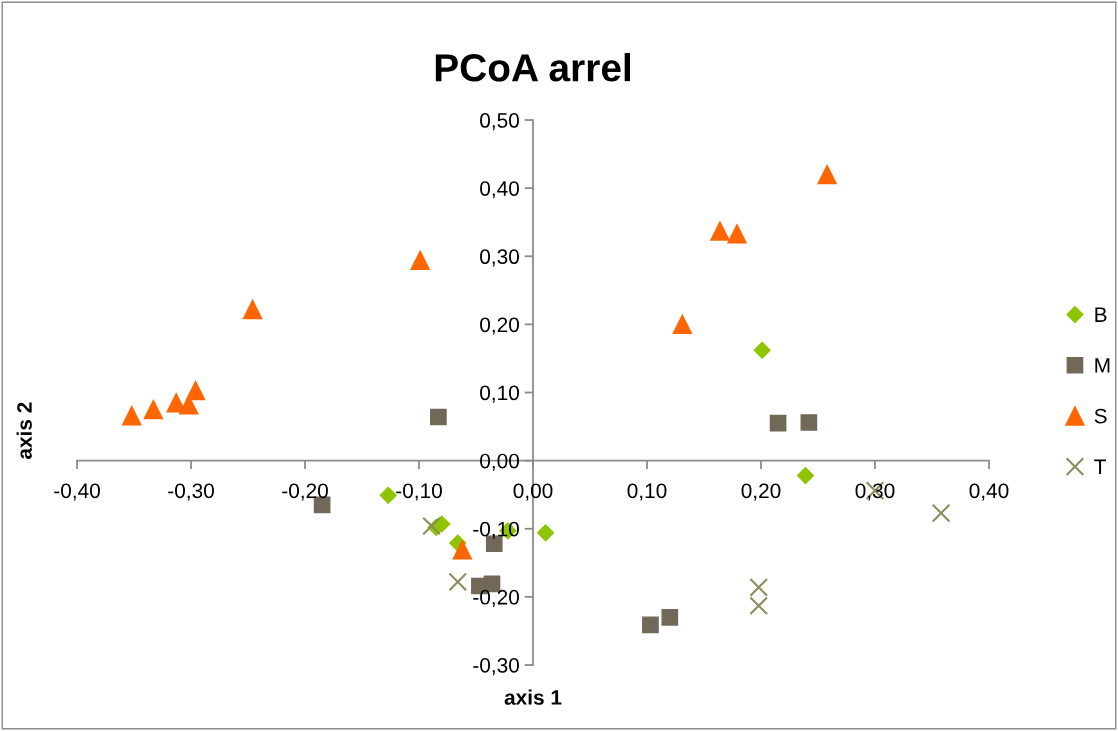 The image size is (1118, 731). What do you see at coordinates (499, 462) in the screenshot?
I see `y-tick-label: 0,00` at bounding box center [499, 462].